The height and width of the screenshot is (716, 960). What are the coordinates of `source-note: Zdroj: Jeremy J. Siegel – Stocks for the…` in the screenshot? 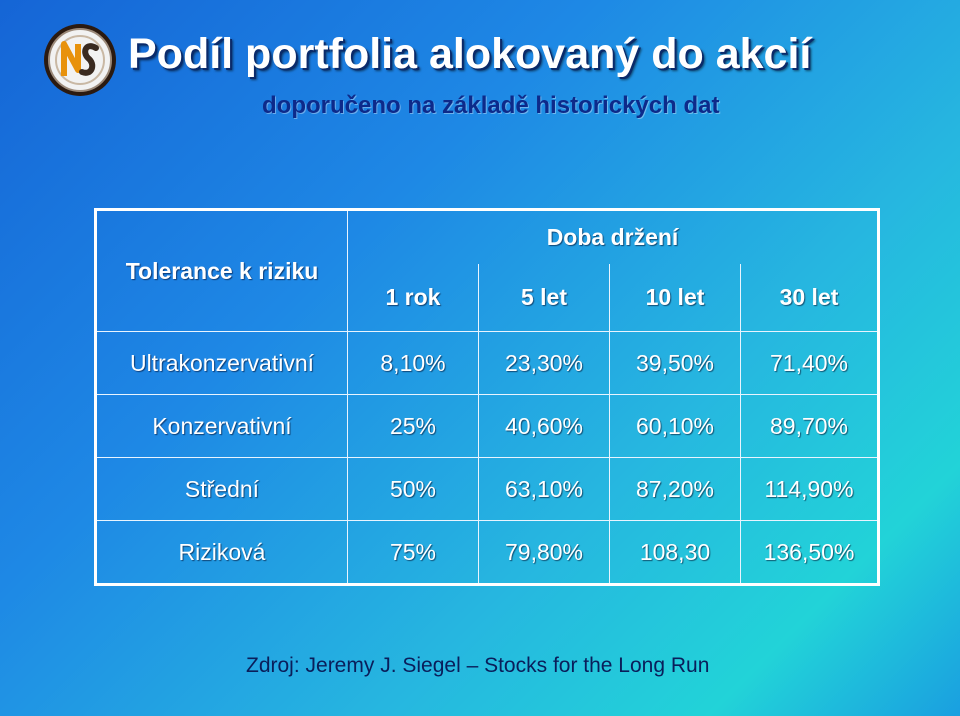 It's located at (478, 665).